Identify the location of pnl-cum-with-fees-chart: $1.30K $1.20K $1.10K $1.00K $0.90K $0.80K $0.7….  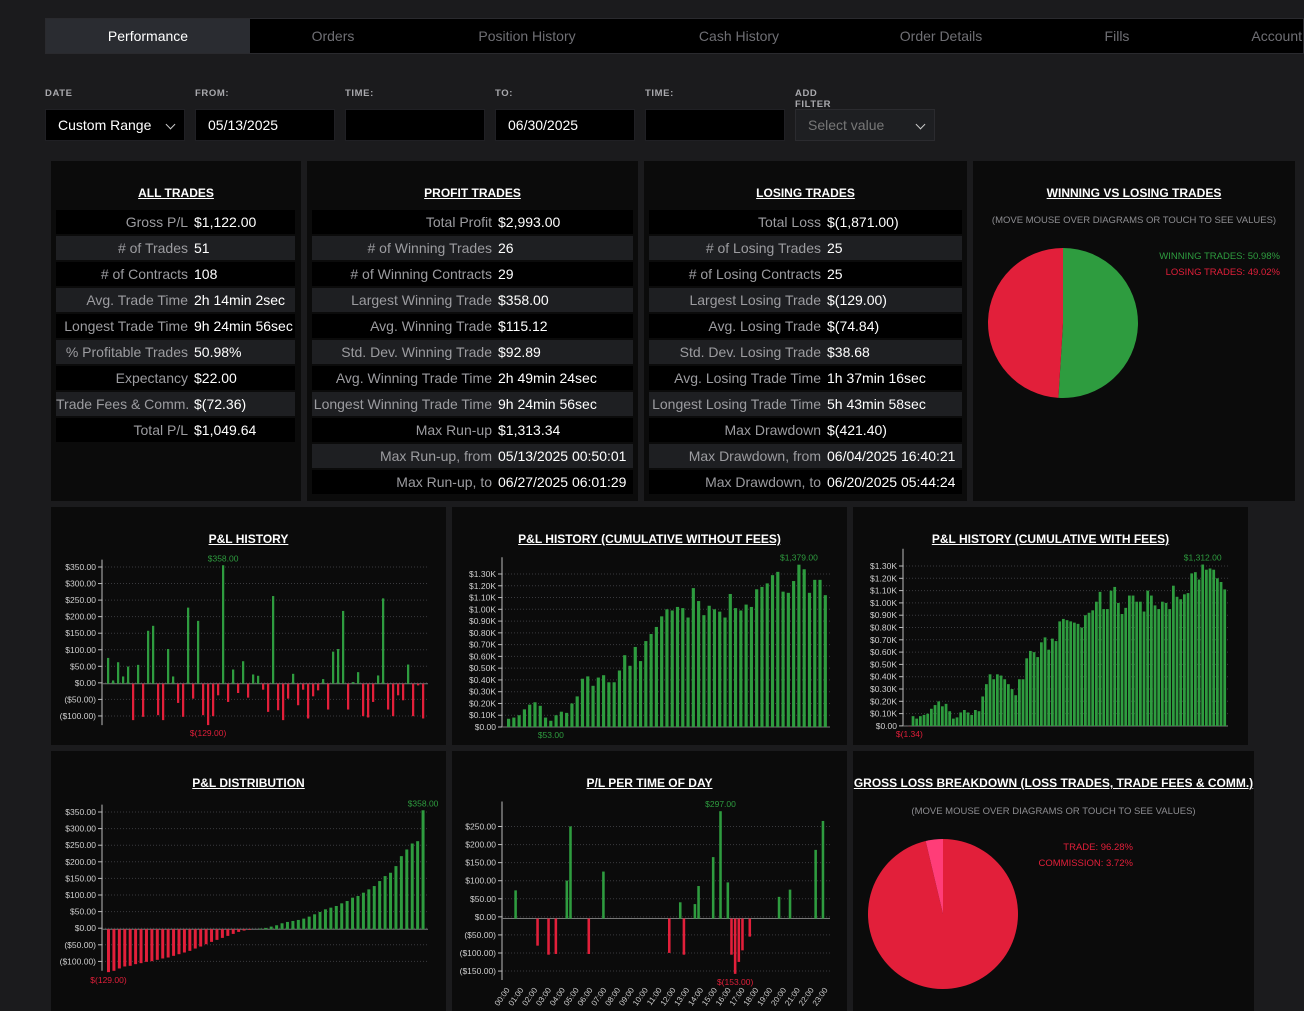
(1050, 626).